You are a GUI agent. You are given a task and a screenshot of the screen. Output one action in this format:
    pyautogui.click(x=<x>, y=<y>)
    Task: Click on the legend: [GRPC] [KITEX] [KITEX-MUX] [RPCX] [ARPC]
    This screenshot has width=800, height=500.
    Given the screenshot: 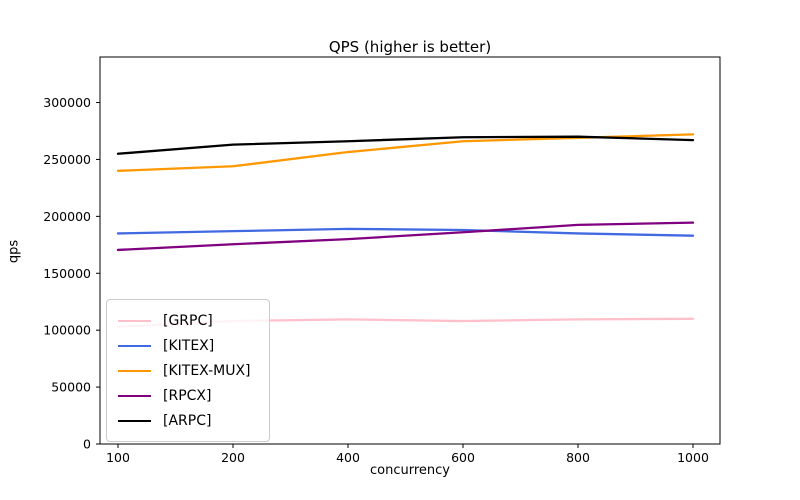 What is the action you would take?
    pyautogui.click(x=188, y=370)
    